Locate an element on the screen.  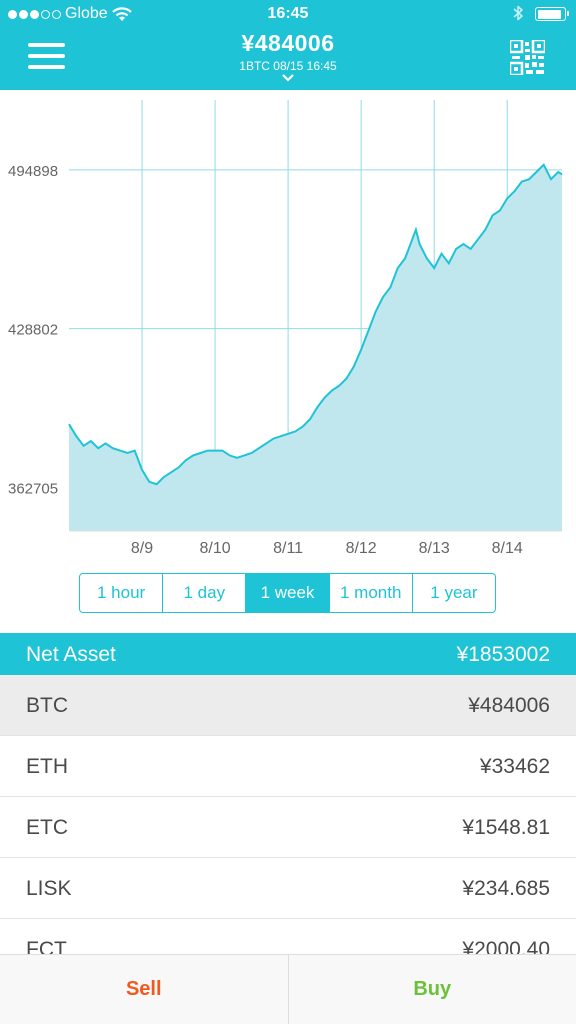
x-tick-label: 8/12 is located at coordinates (361, 548).